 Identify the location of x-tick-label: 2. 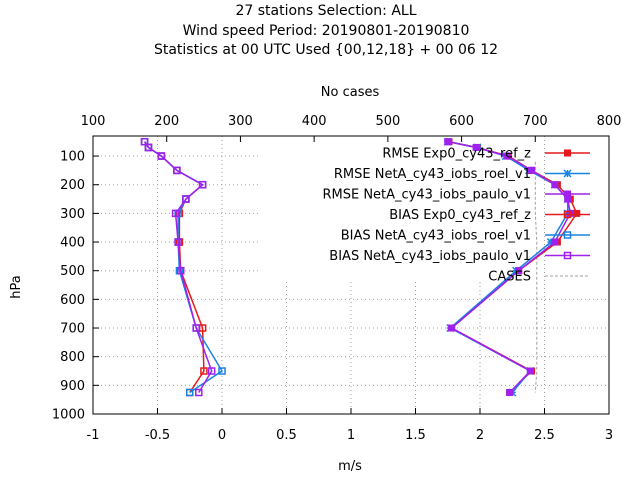
(480, 435).